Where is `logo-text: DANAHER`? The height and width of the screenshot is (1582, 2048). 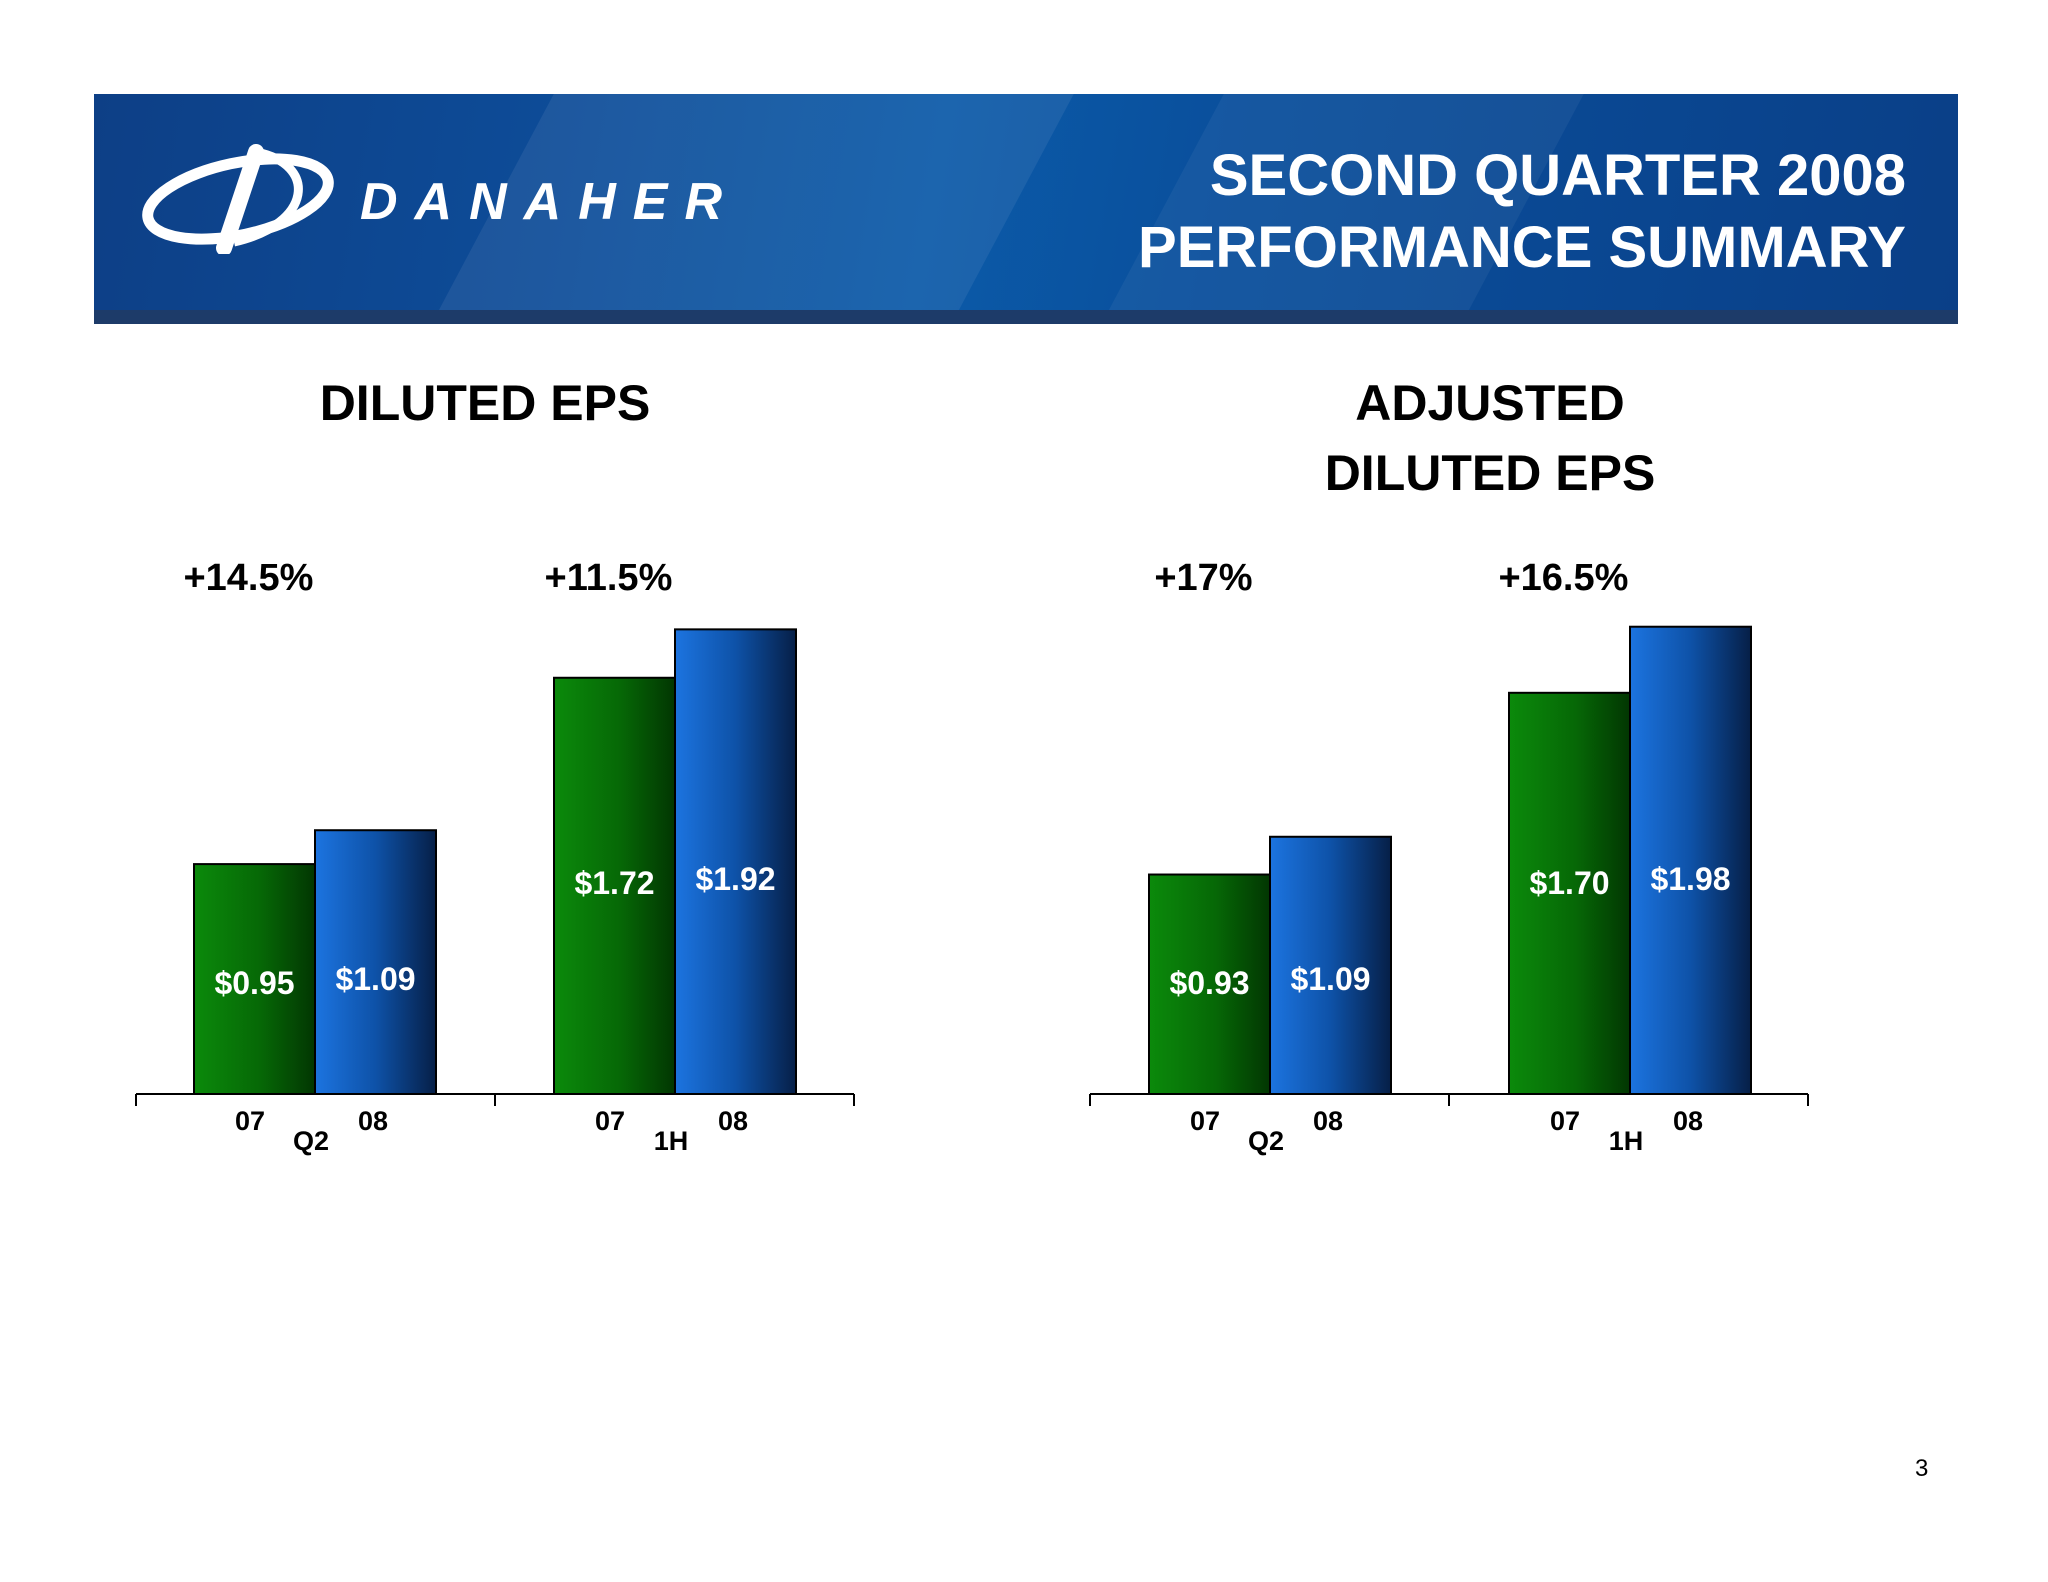
logo-text: DANAHER is located at coordinates (549, 202).